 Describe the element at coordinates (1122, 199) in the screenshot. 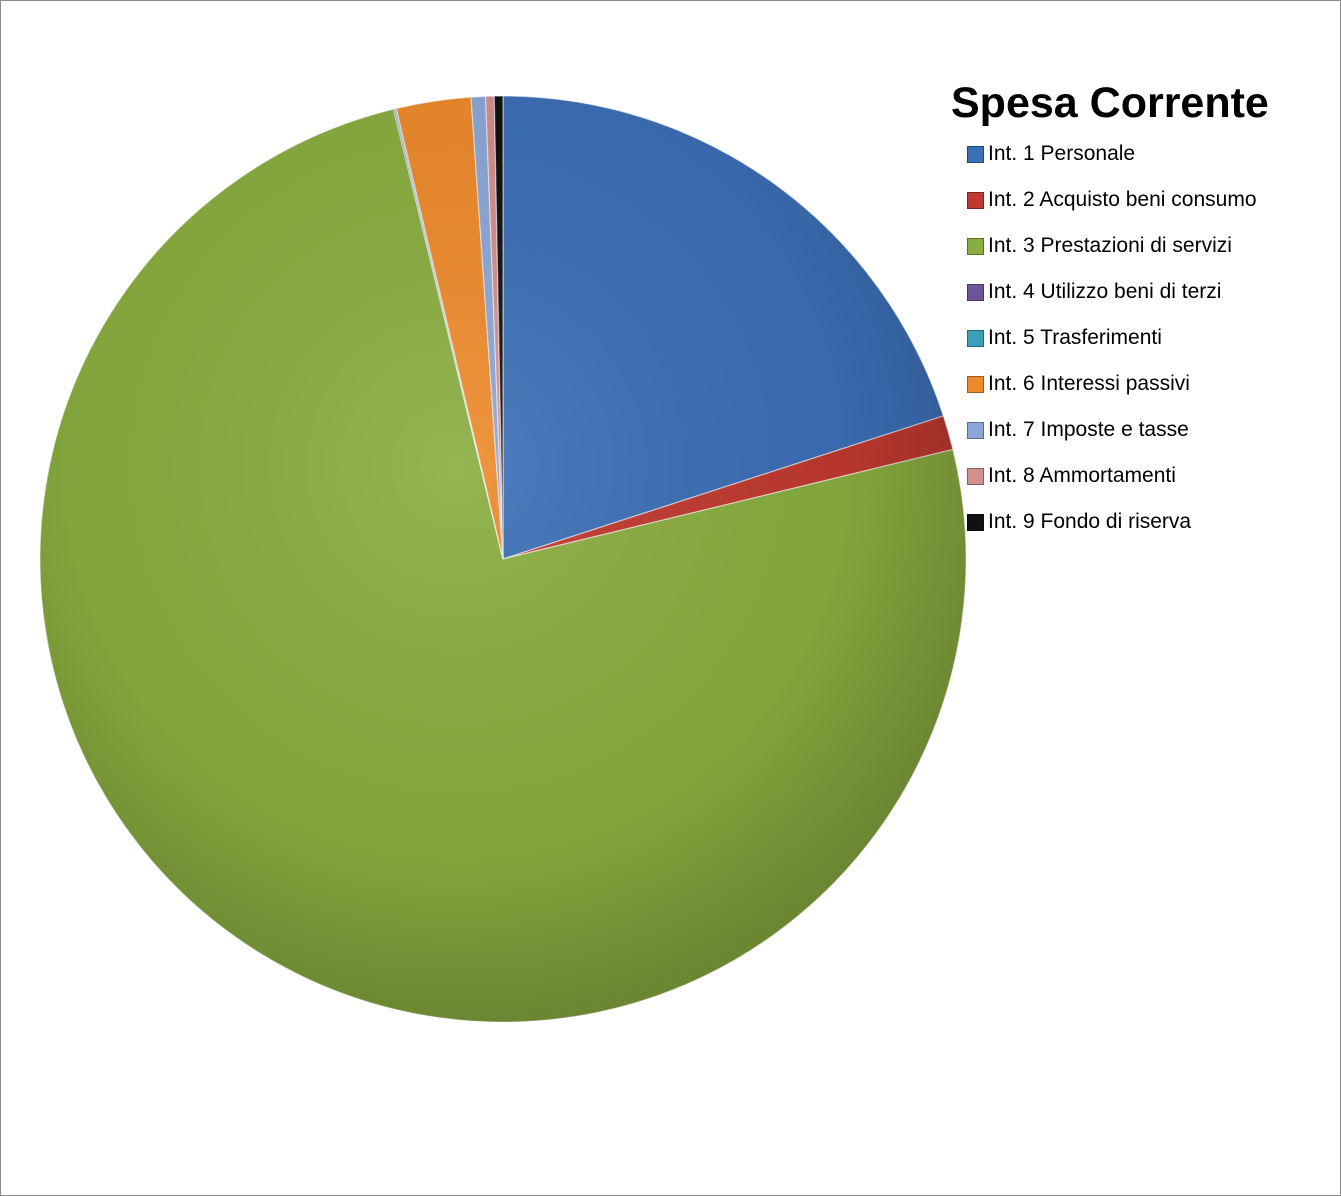

I see `legend-label: Int. 2 Acquisto beni consumo` at that location.